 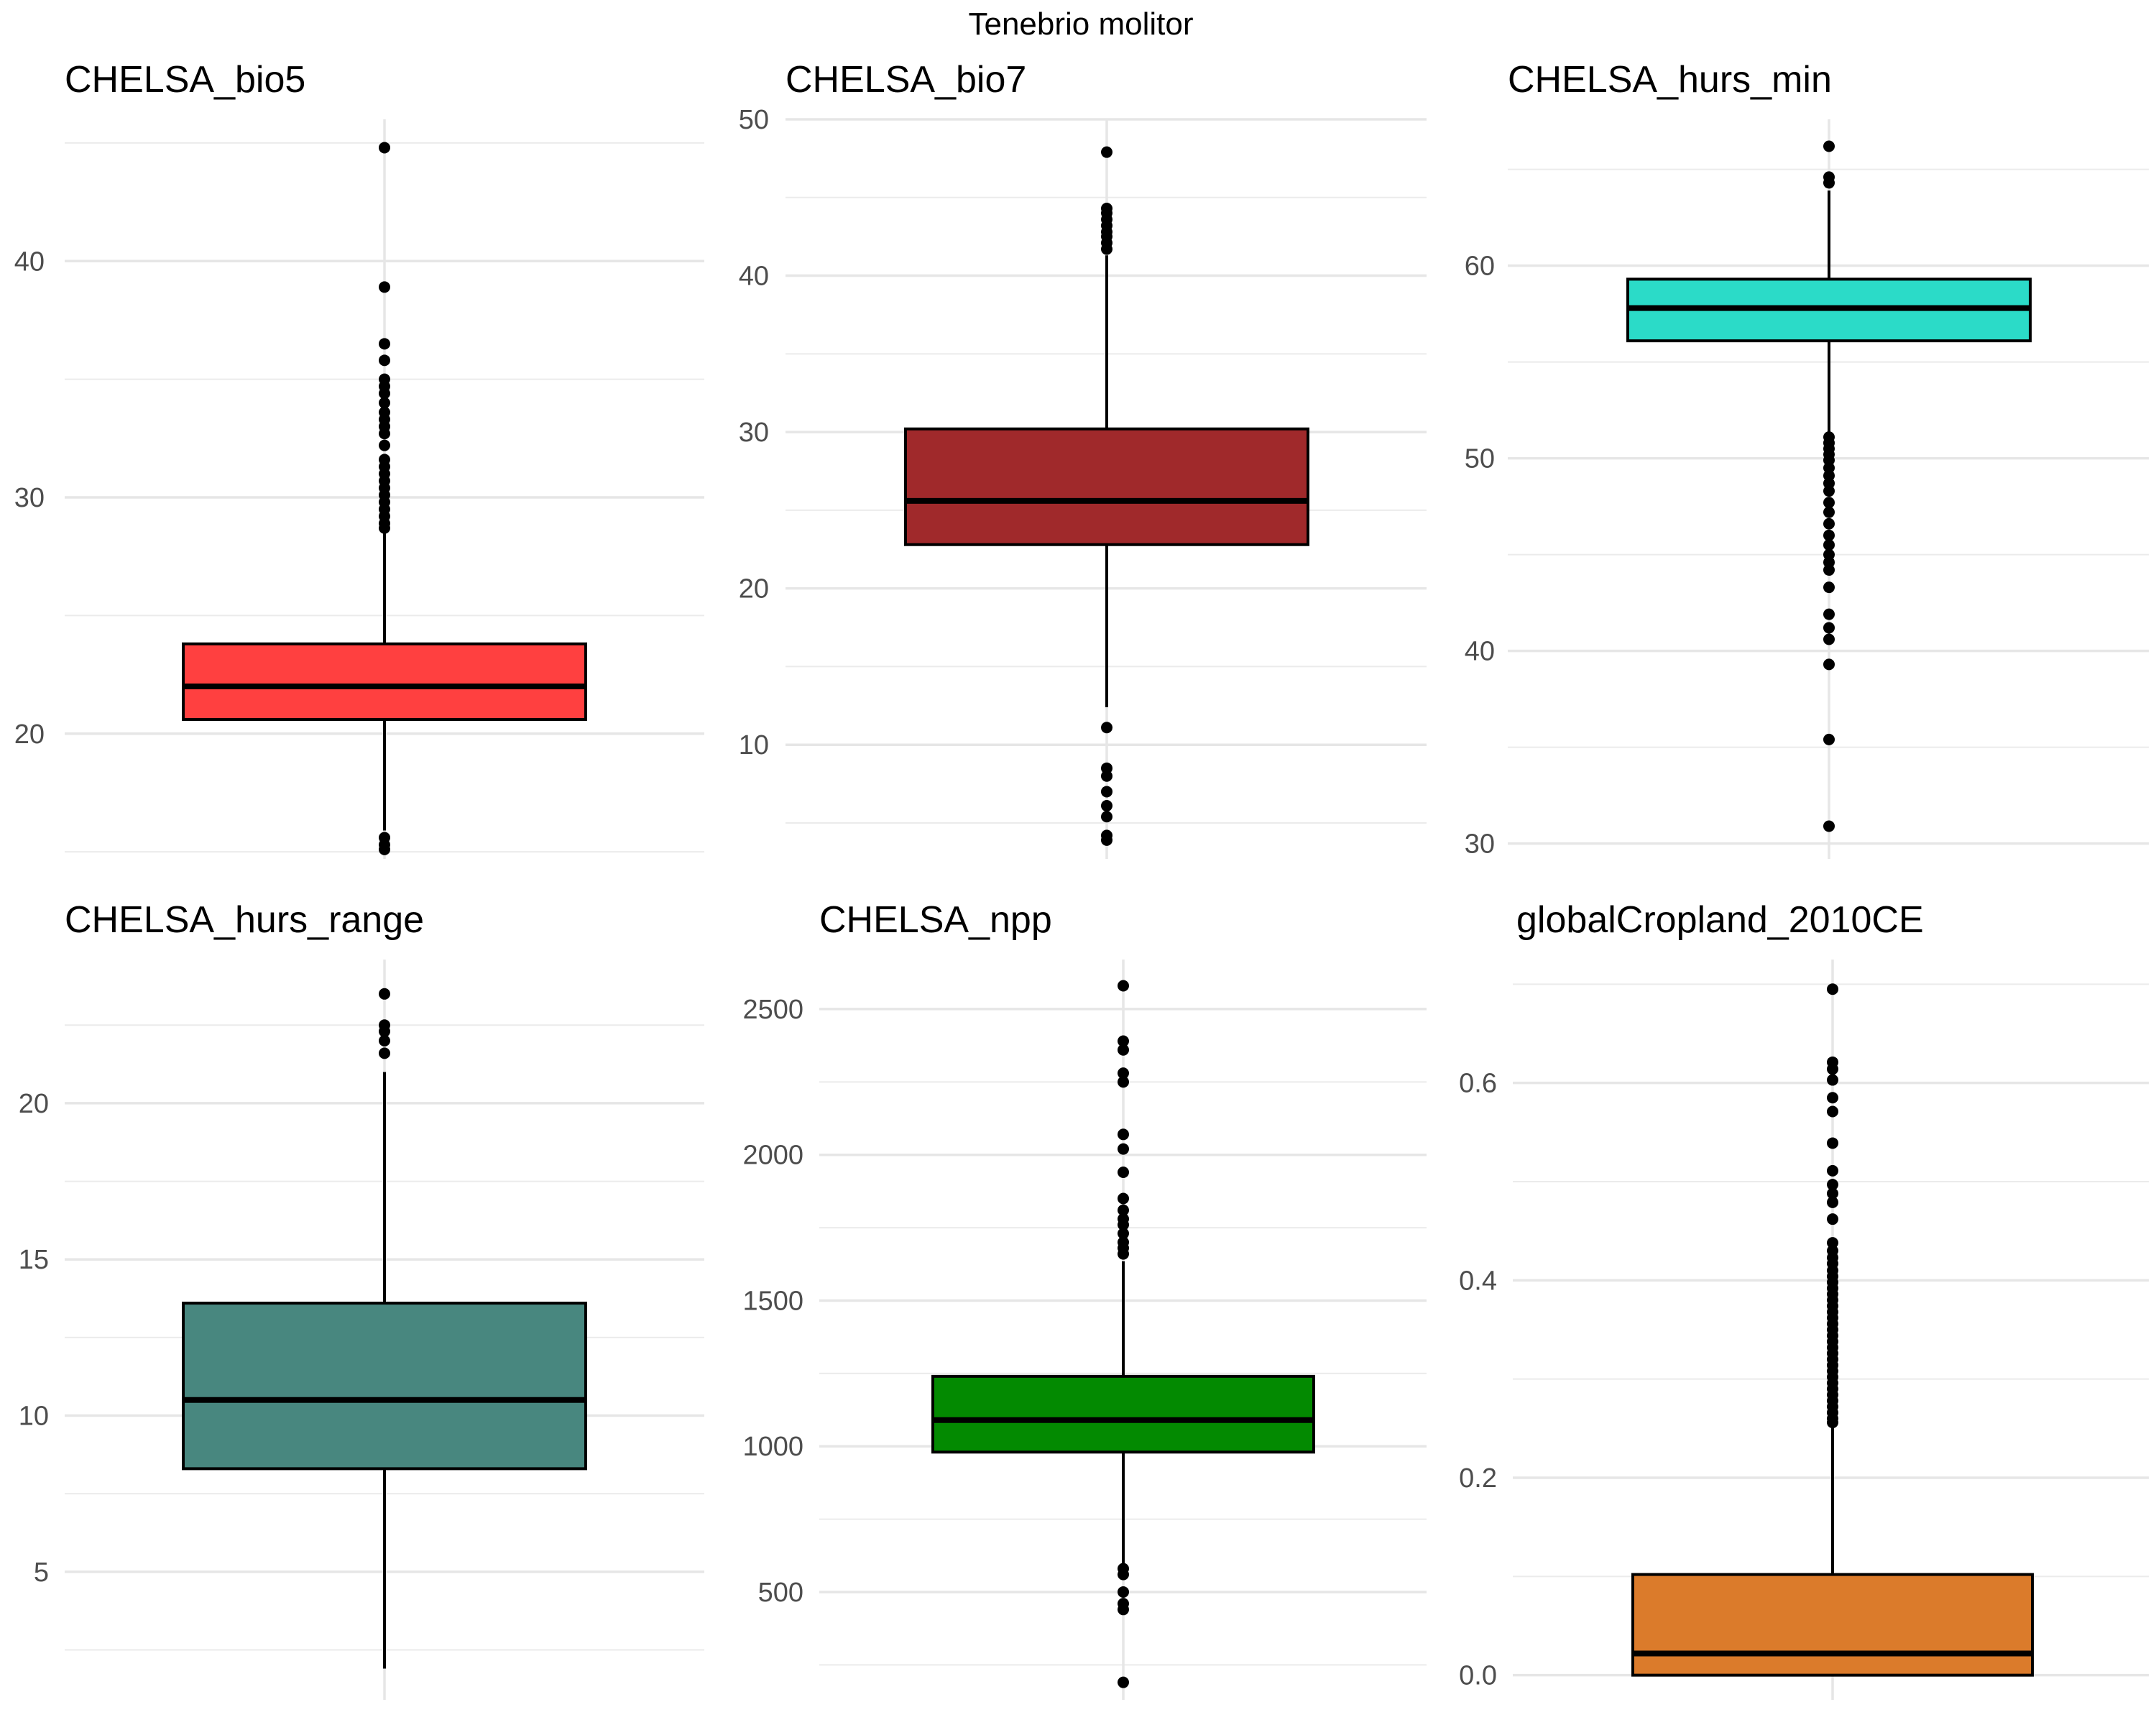 What do you see at coordinates (906, 80) in the screenshot?
I see `panel-title: CHELSA_bio7` at bounding box center [906, 80].